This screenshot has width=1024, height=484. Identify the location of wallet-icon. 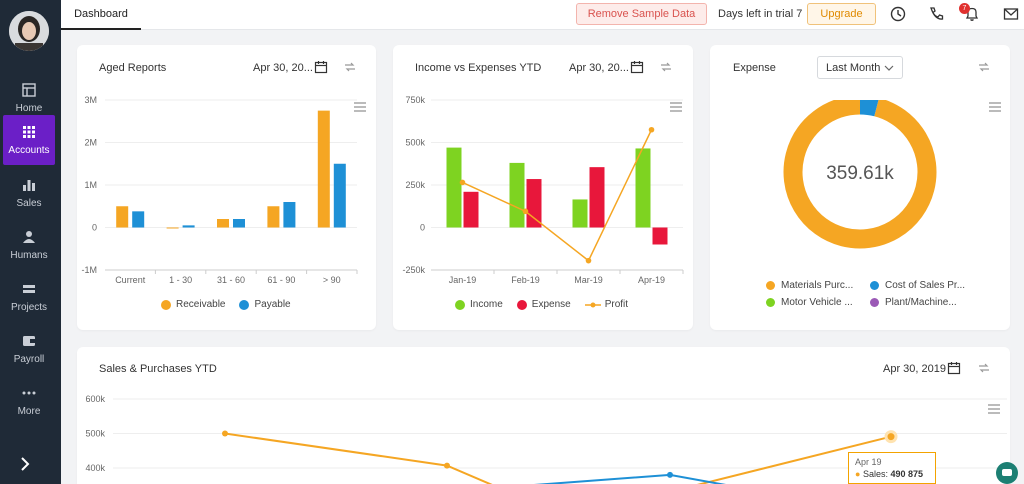
(29, 340).